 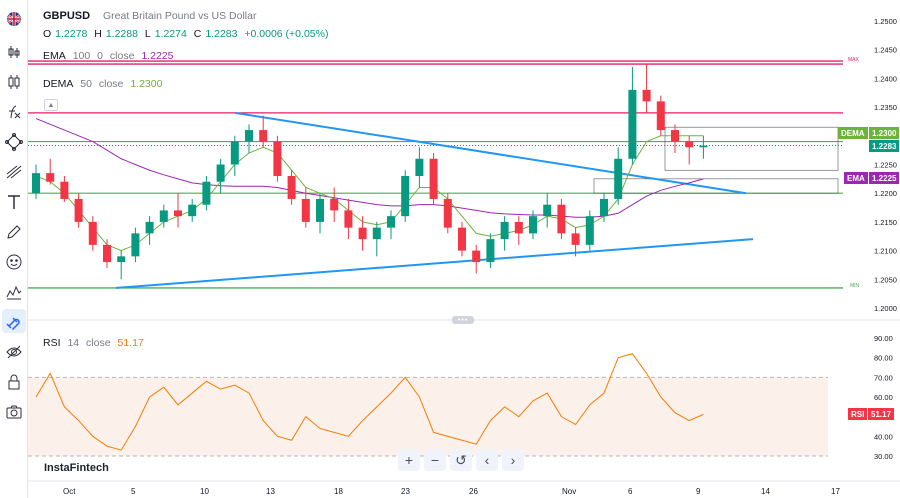 I want to click on zoom-out-button: −, so click(x=435, y=460).